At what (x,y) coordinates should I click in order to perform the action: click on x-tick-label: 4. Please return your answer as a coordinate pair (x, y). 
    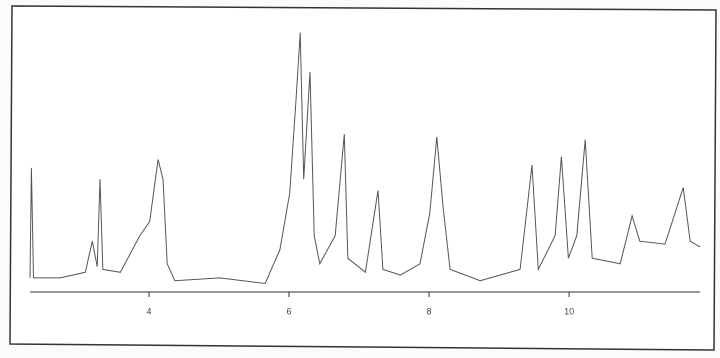
    Looking at the image, I should click on (149, 311).